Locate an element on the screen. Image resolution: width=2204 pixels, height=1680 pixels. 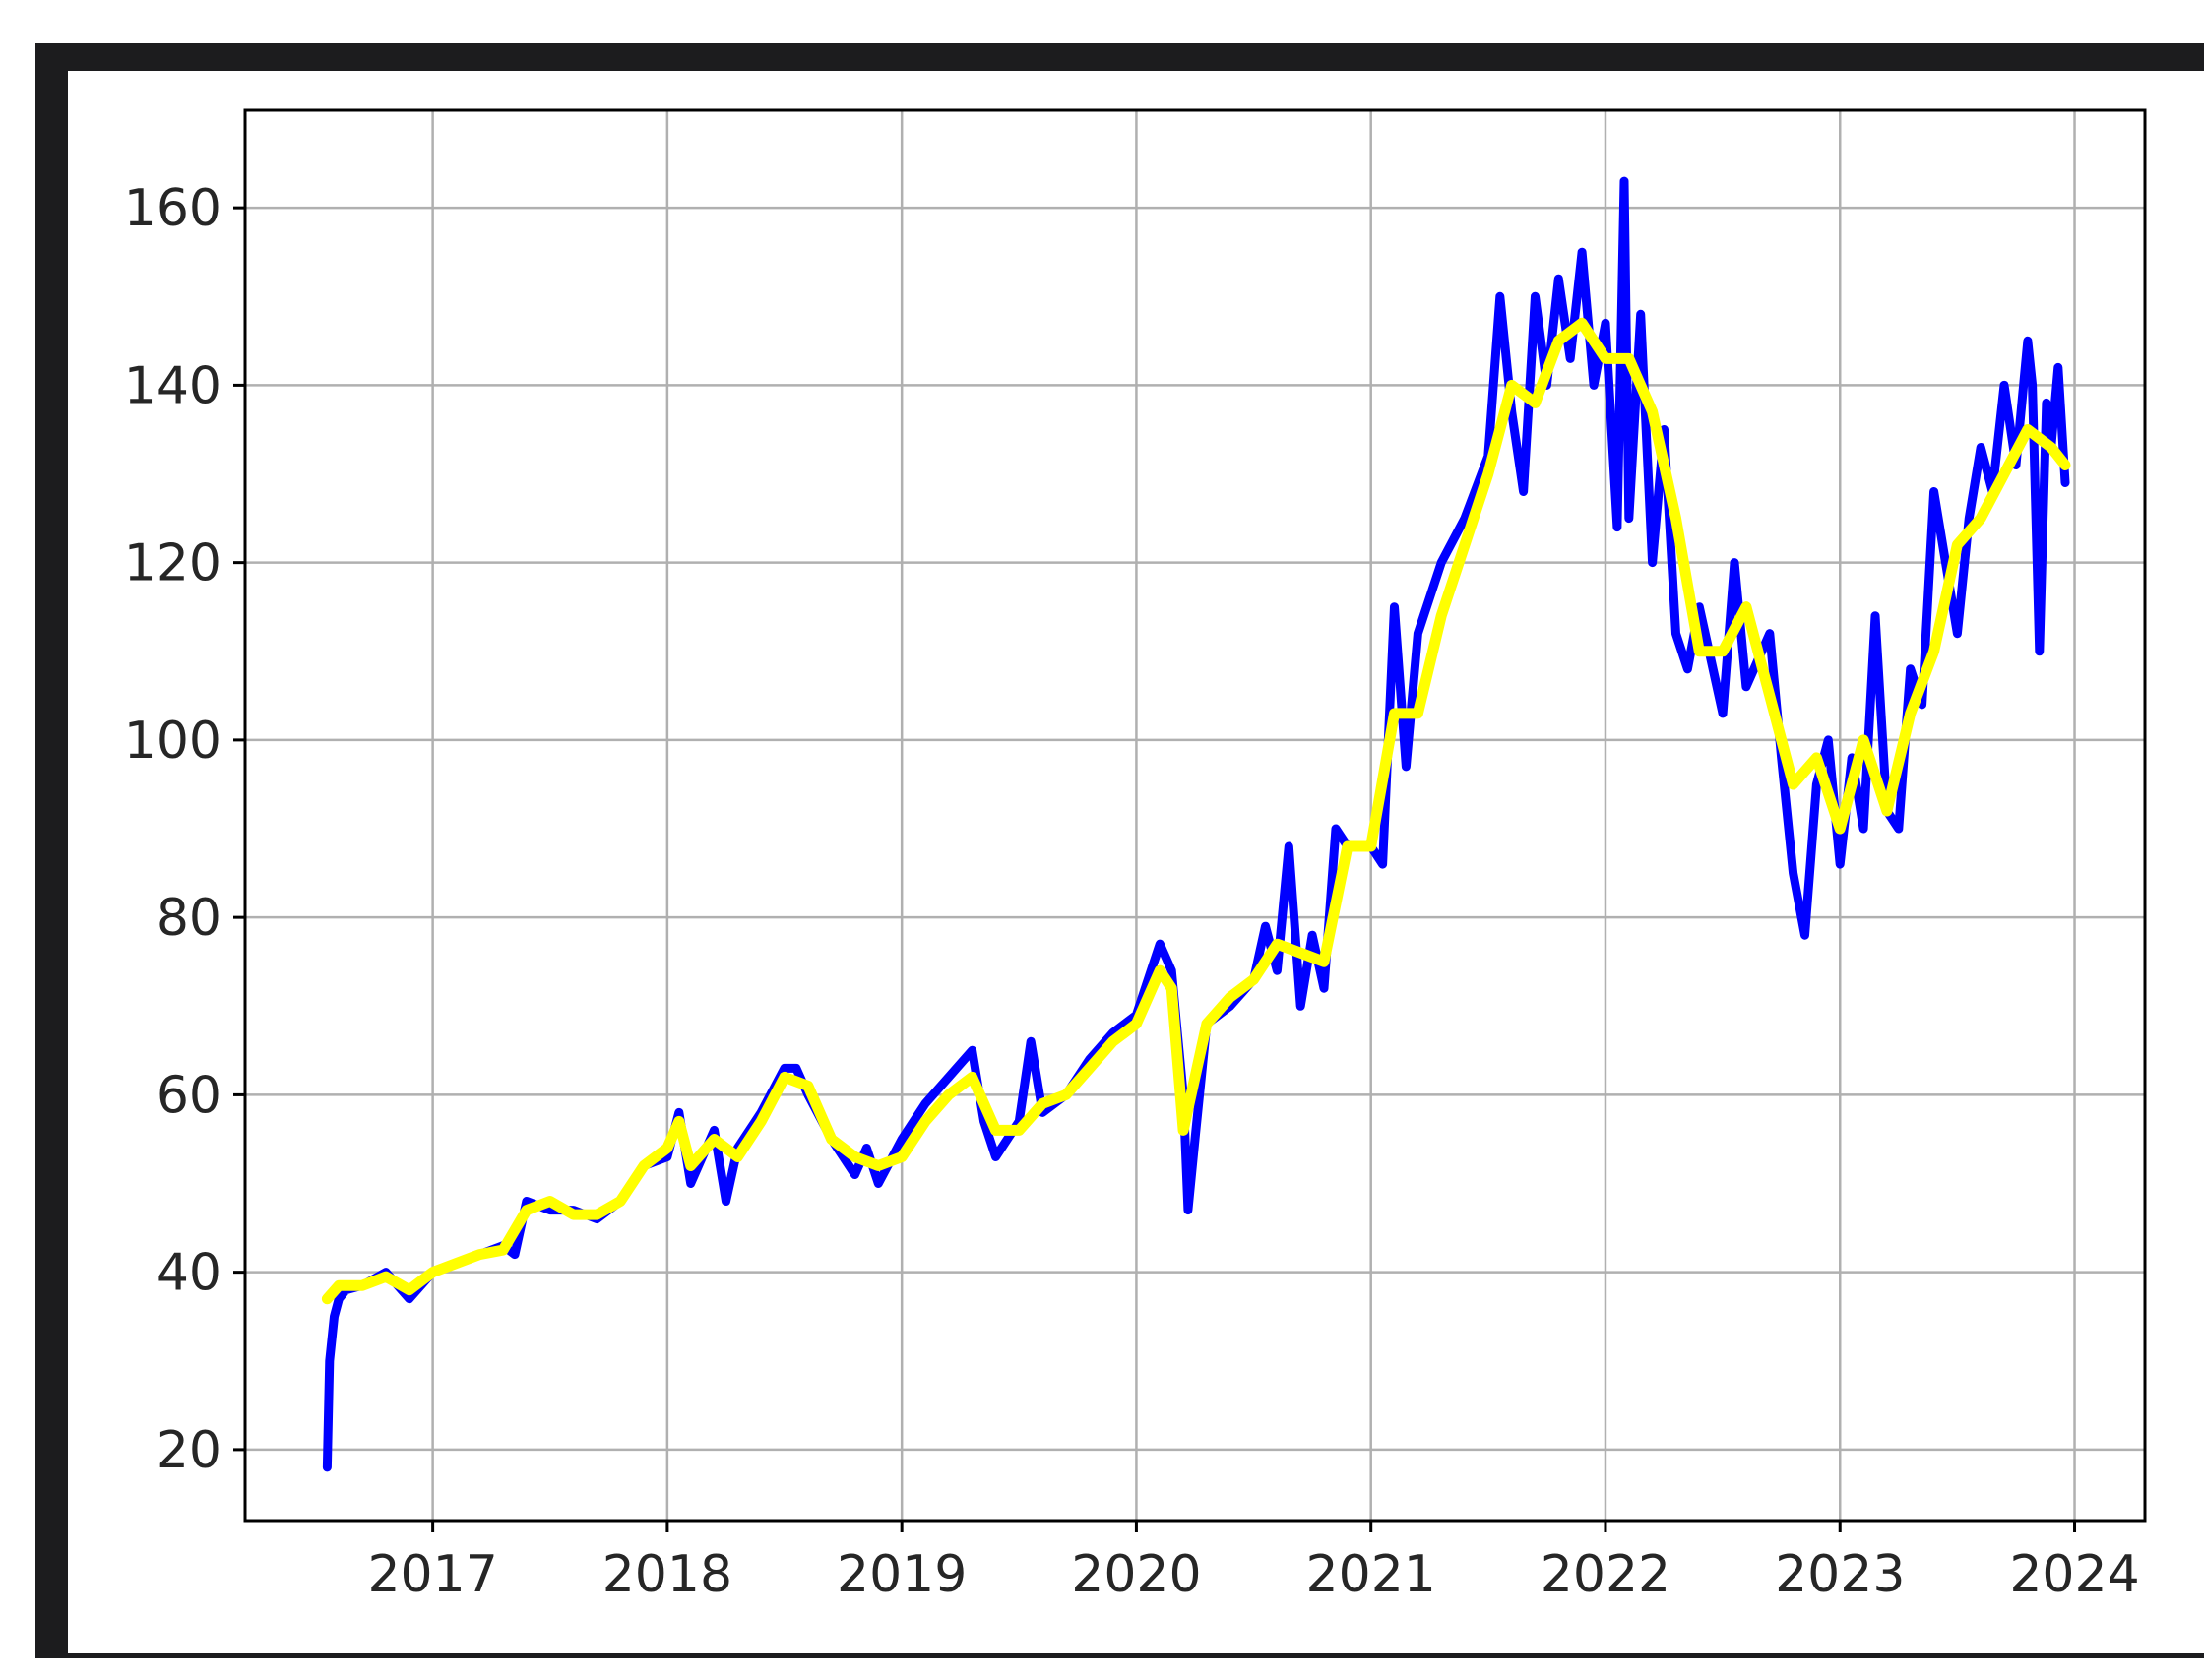
x-tick-label-2024: 2024 is located at coordinates (2074, 1574).